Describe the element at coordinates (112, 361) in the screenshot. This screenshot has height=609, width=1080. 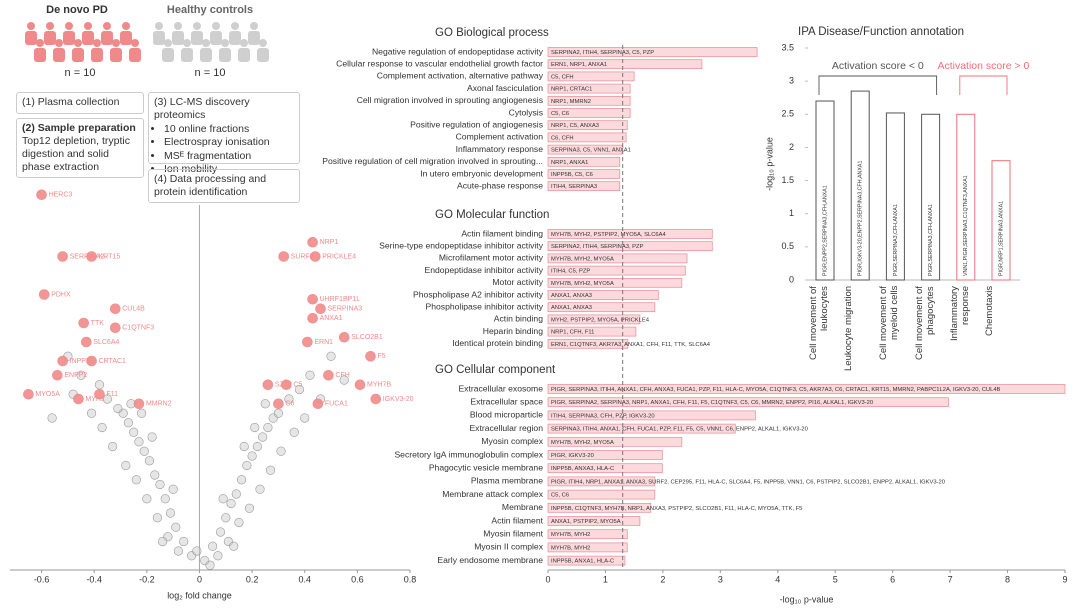
I see `point-label: CRTAC1` at that location.